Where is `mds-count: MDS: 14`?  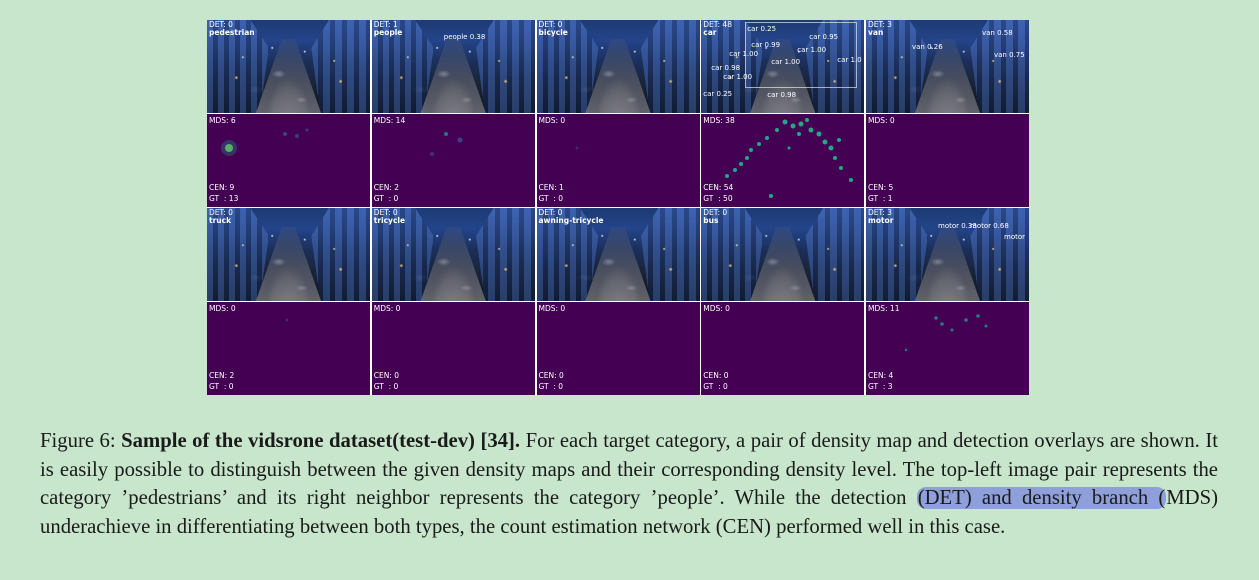
mds-count: MDS: 14 is located at coordinates (389, 120).